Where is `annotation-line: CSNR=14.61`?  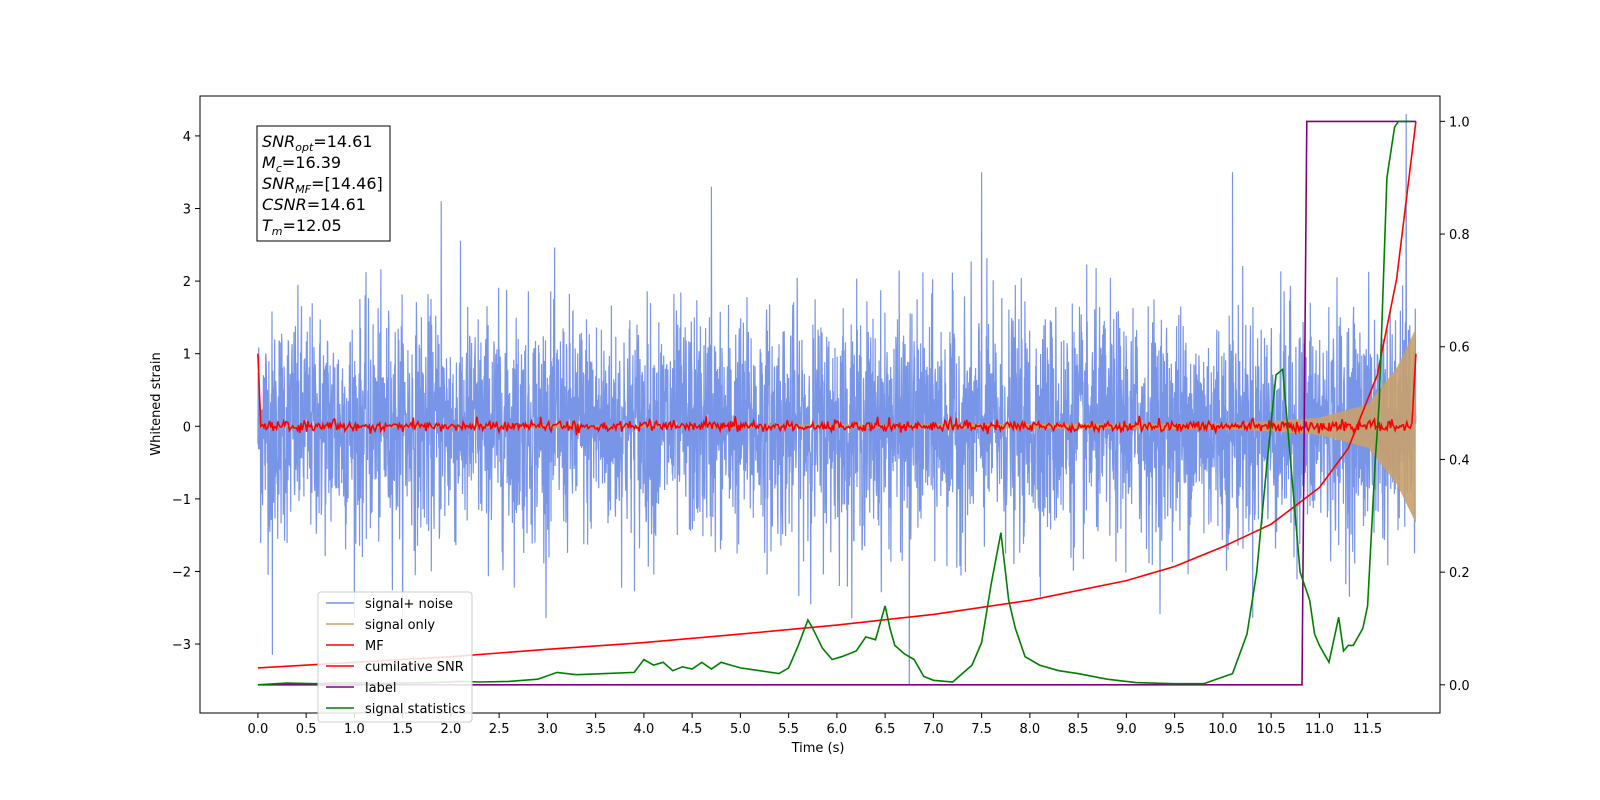 annotation-line: CSNR=14.61 is located at coordinates (314, 204).